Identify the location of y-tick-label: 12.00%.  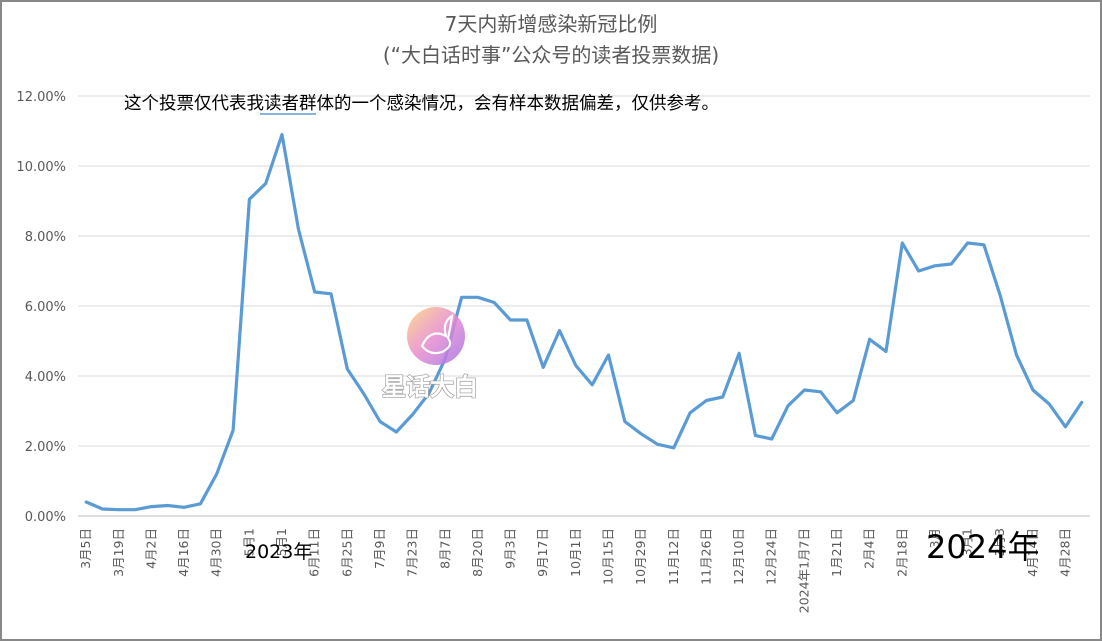
(41, 97).